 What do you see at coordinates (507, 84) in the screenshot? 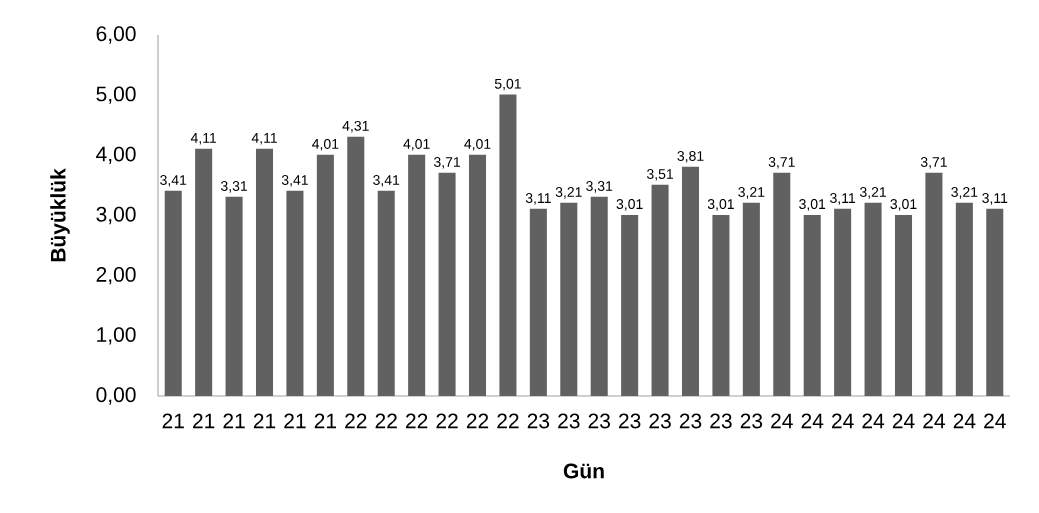
I see `data-label: 5,01` at bounding box center [507, 84].